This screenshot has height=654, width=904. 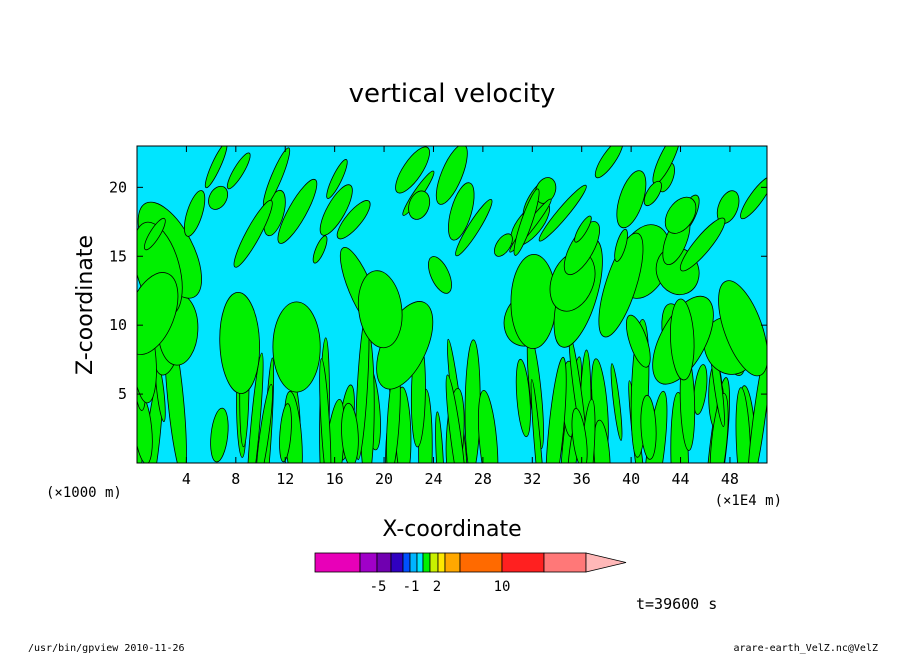 I want to click on x-tick-label-5: 24, so click(x=433, y=479).